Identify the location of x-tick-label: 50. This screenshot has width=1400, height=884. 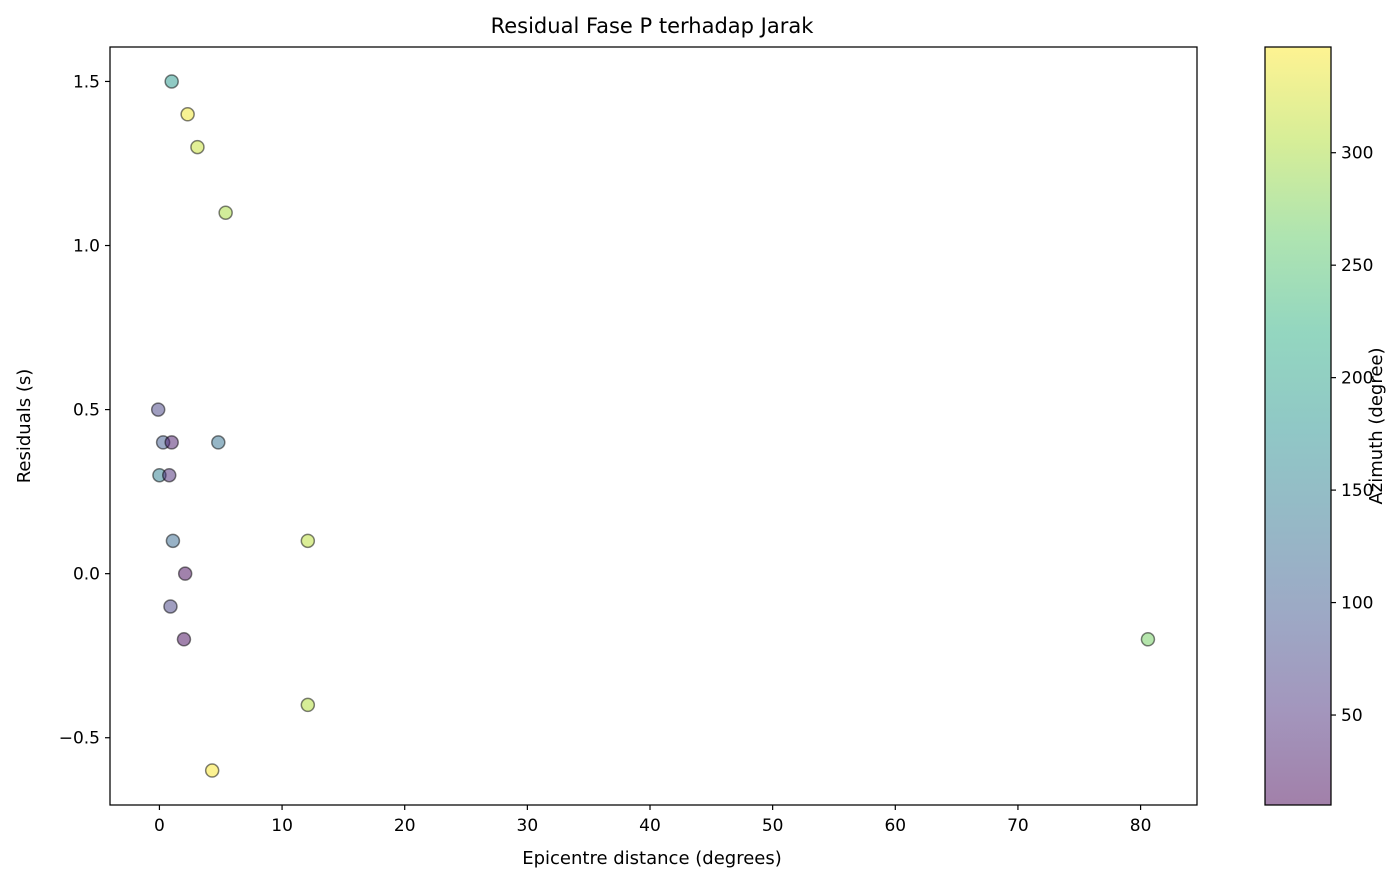
(773, 826).